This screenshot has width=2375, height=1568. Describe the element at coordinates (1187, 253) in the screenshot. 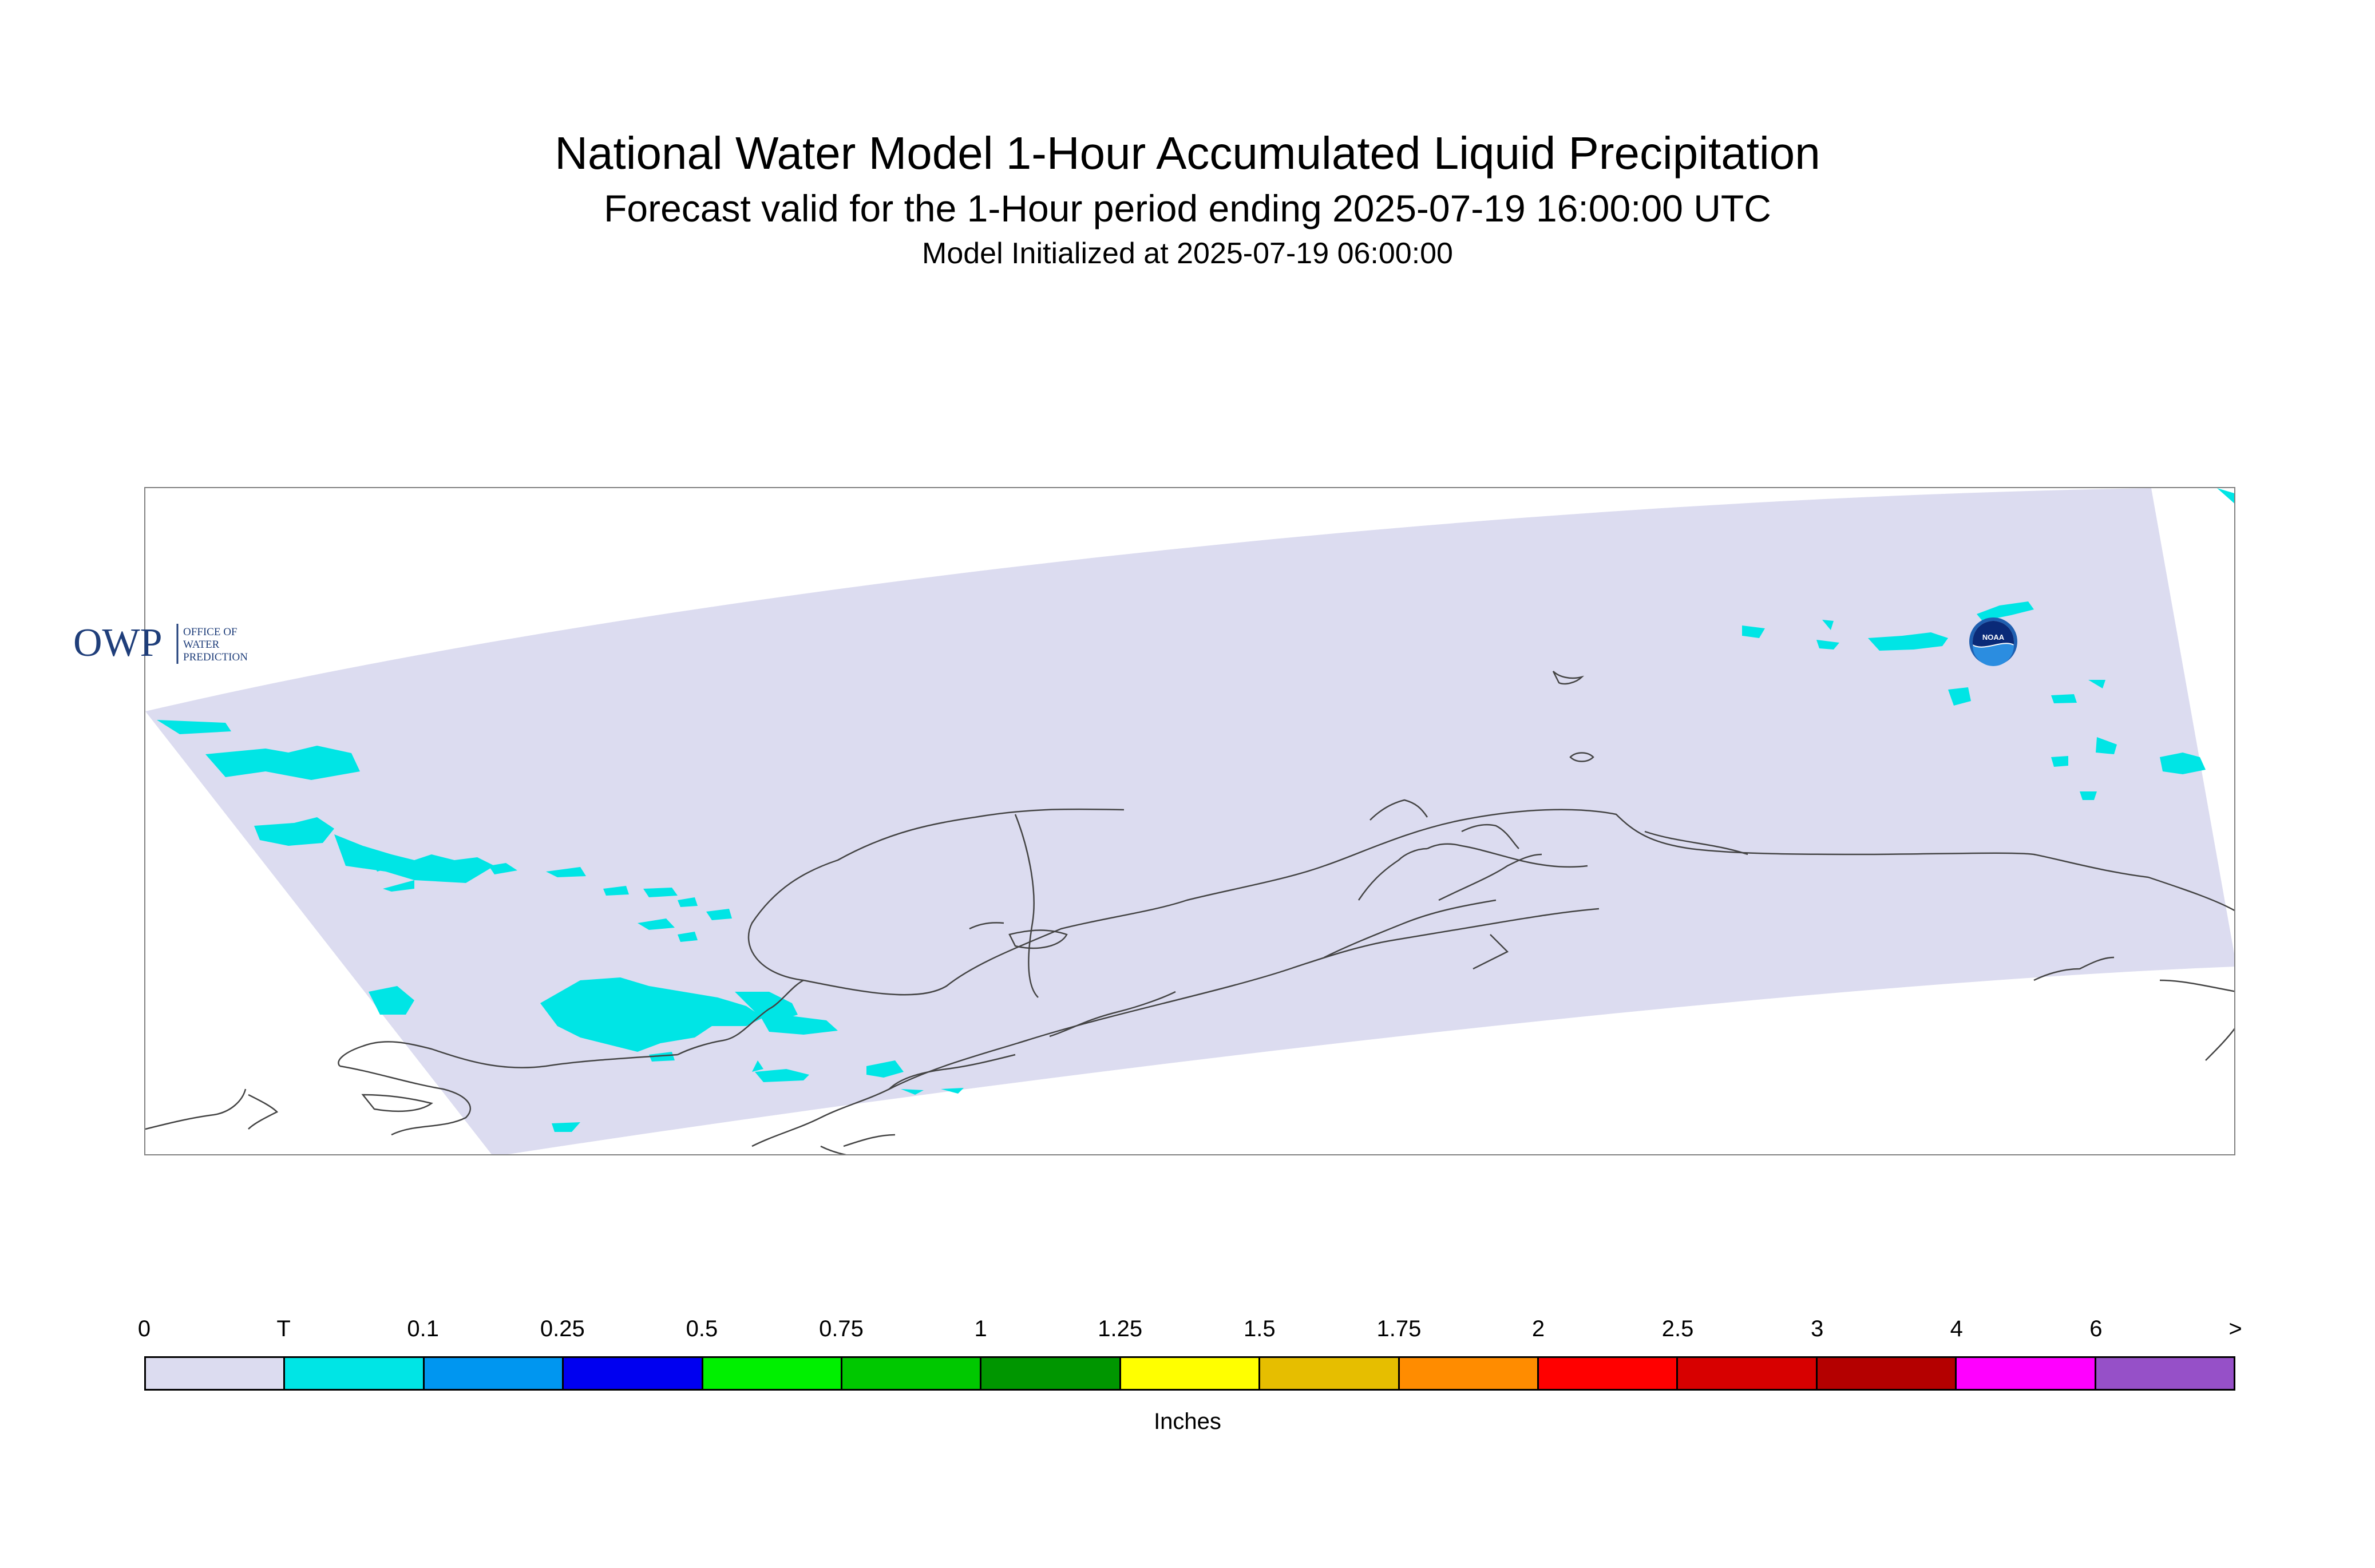

I see `model-init-time: Model Initialized at 2025-07-19 06:00:00` at that location.